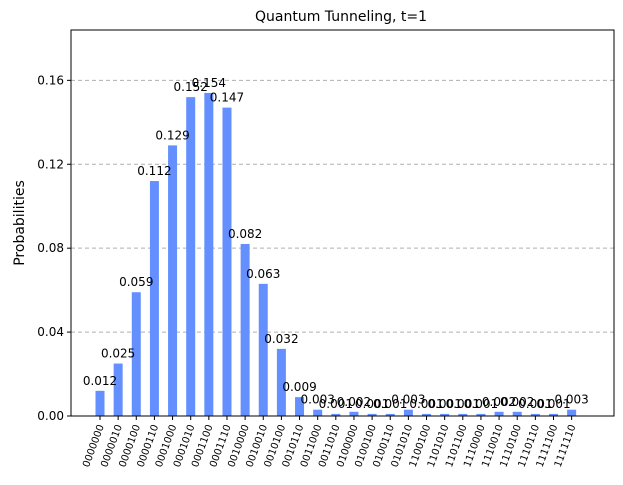 The image size is (623, 485). What do you see at coordinates (281, 339) in the screenshot?
I see `data-label-0010100: 0.032` at bounding box center [281, 339].